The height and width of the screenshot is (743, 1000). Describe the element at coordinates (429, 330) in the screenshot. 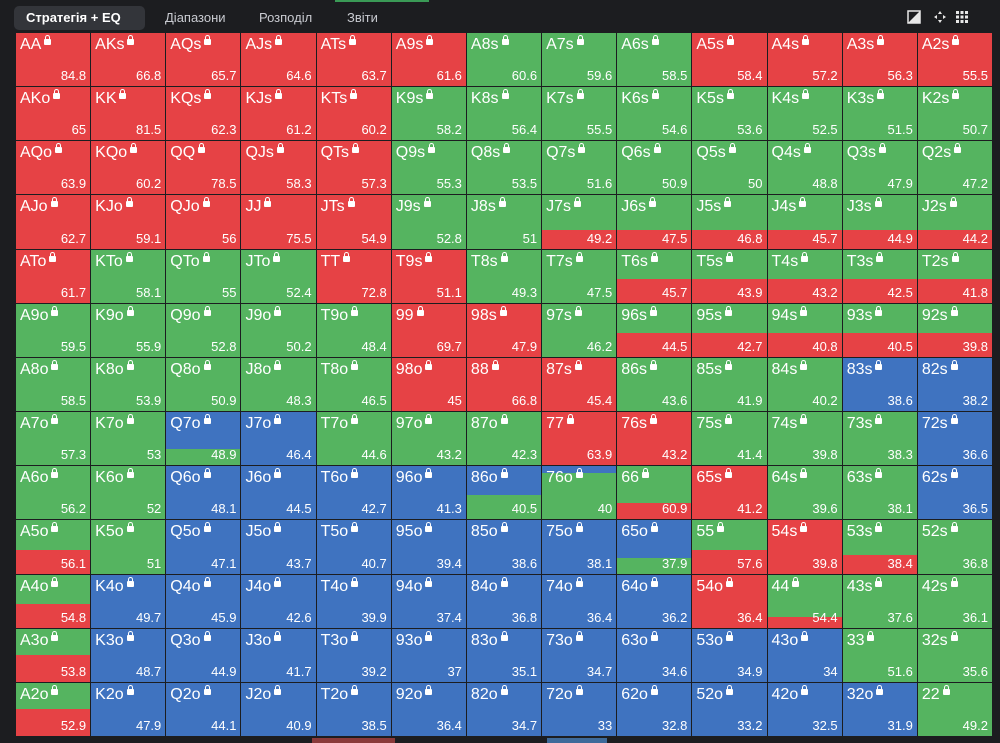

I see `hand-cell-99: 99 69.7` at that location.